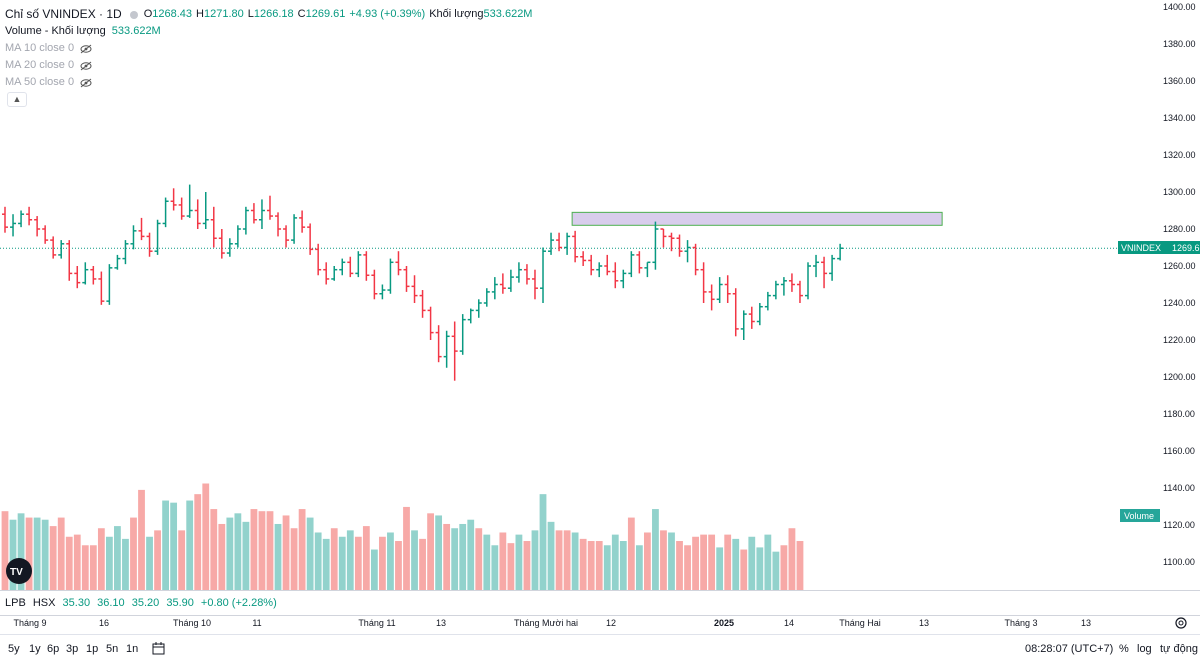 This screenshot has width=1200, height=662. Describe the element at coordinates (40, 65) in the screenshot. I see `ma20-label: MA 20 close 0` at that location.